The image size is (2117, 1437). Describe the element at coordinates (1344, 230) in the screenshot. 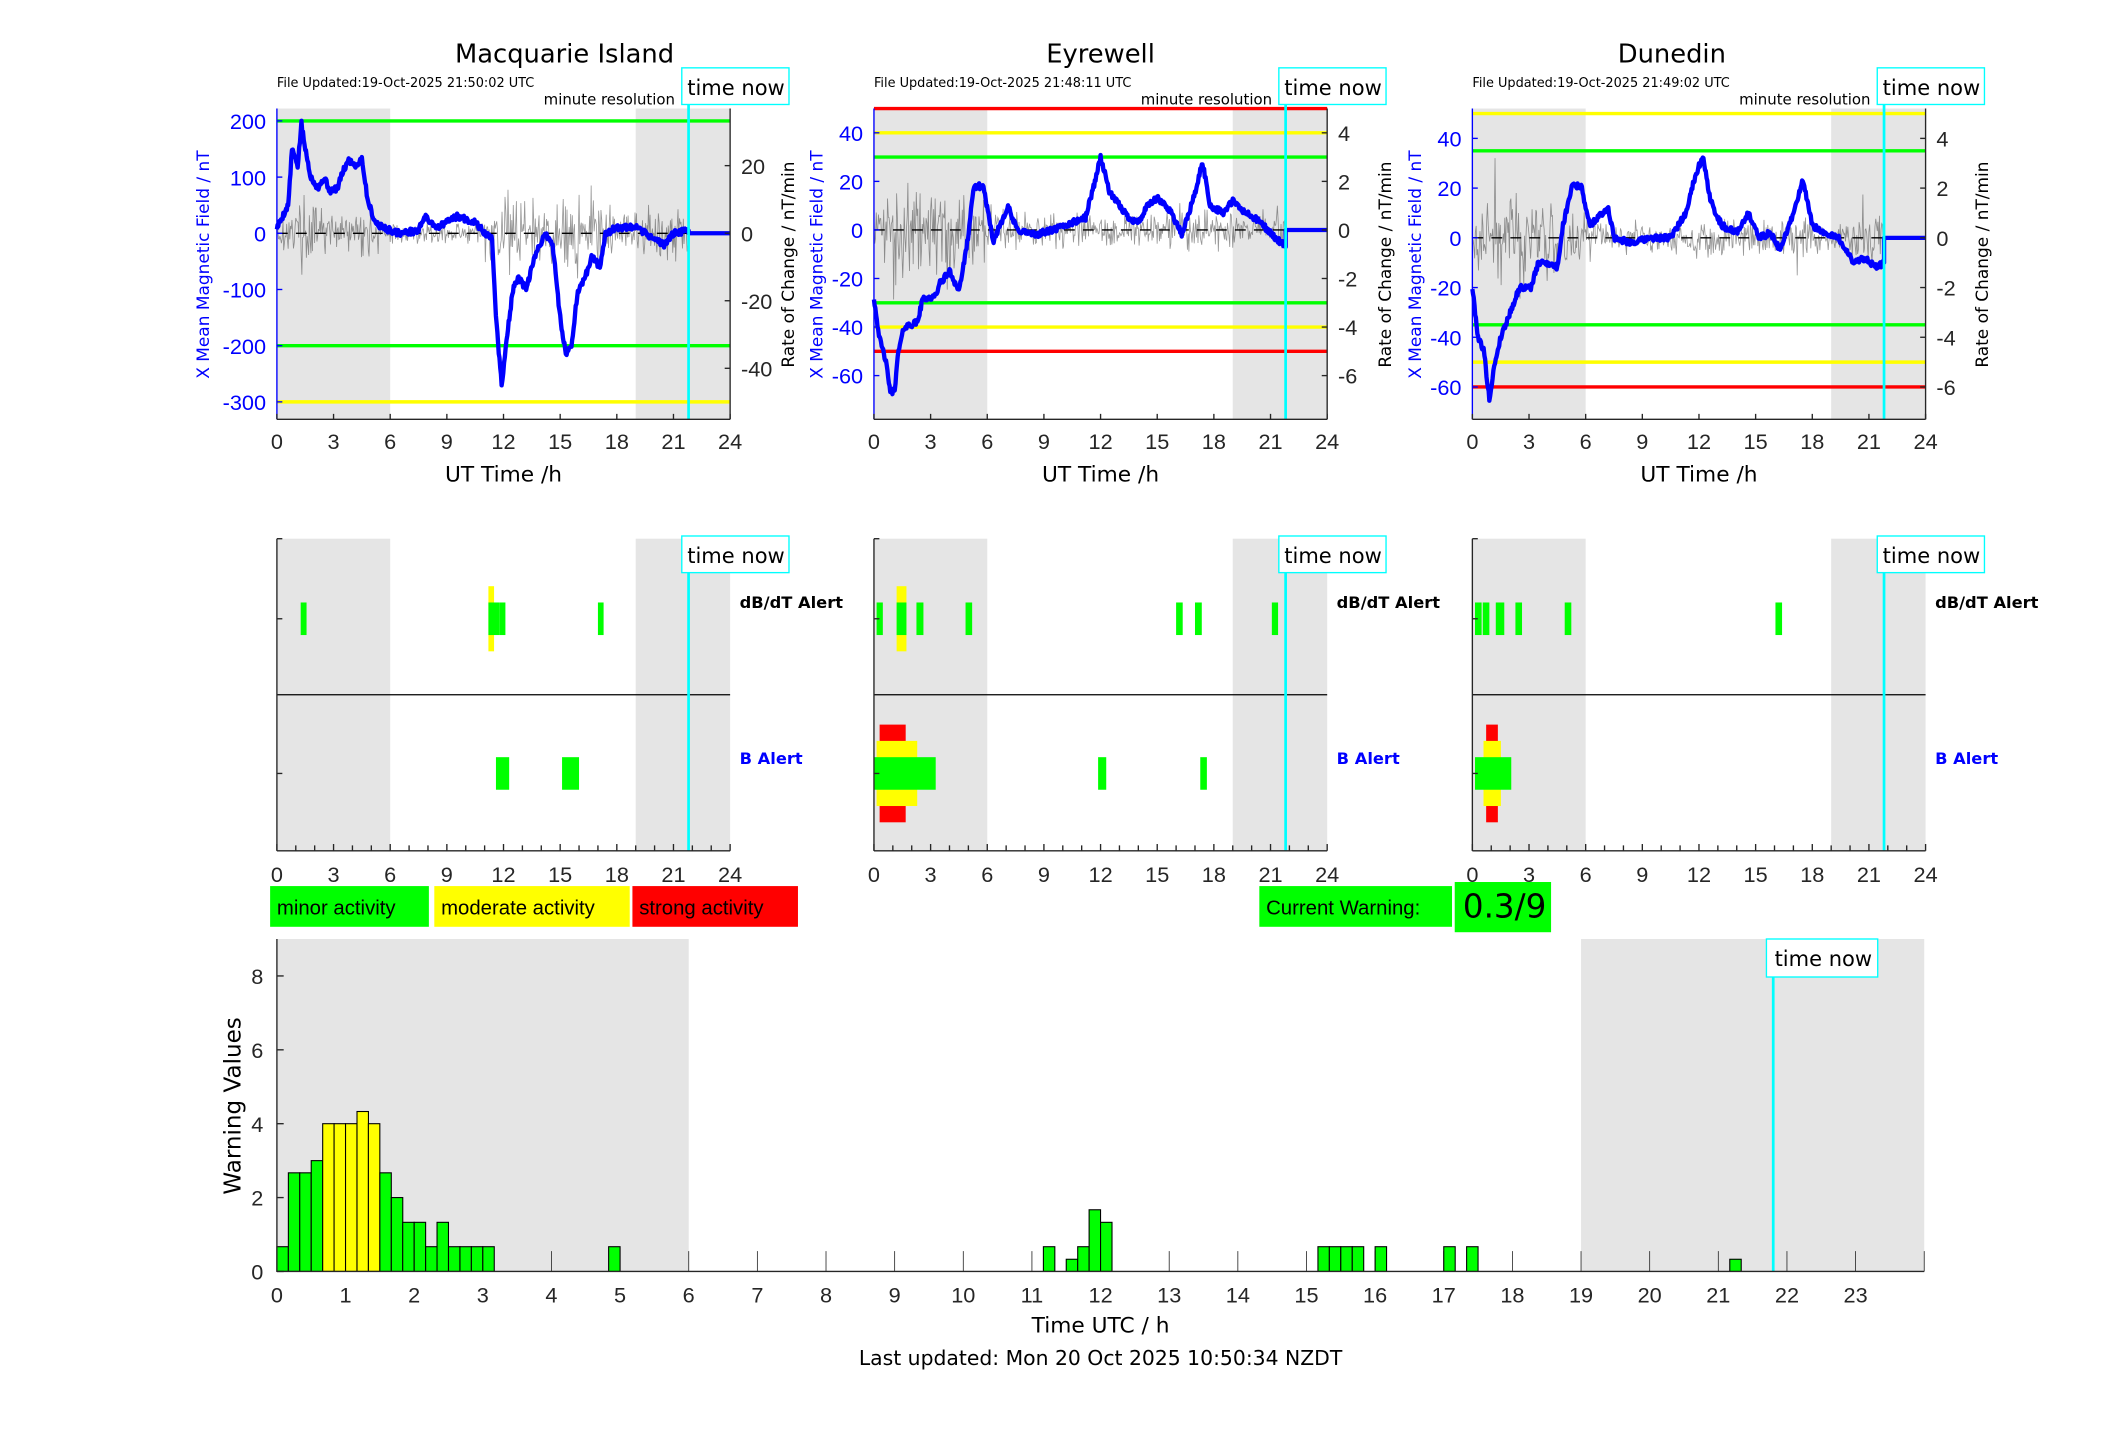

I see `right-tick-label: 0` at that location.